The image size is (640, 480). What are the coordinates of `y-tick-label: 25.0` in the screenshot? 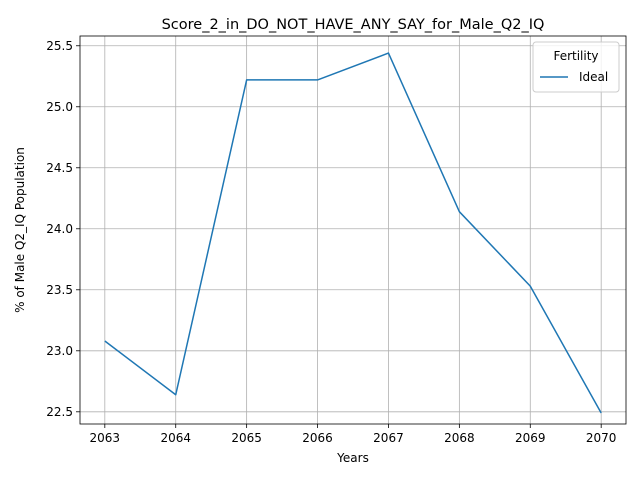 It's located at (59, 107).